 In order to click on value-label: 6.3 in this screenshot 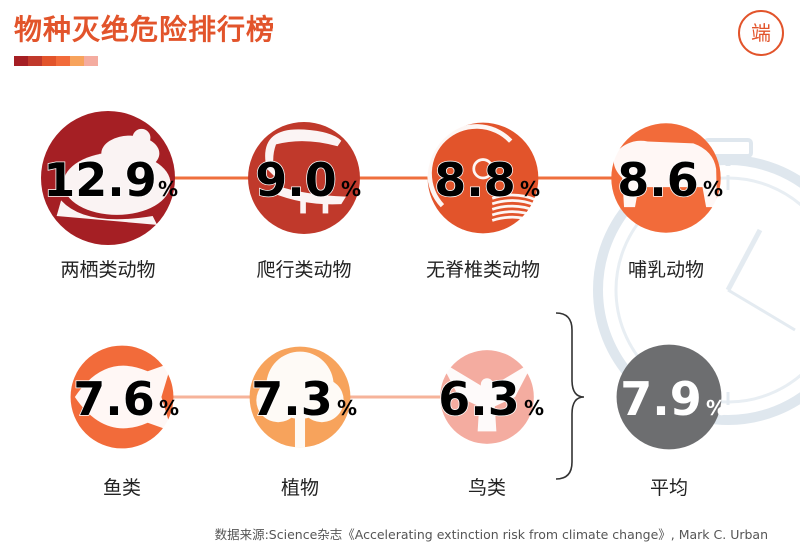, I will do `click(479, 399)`.